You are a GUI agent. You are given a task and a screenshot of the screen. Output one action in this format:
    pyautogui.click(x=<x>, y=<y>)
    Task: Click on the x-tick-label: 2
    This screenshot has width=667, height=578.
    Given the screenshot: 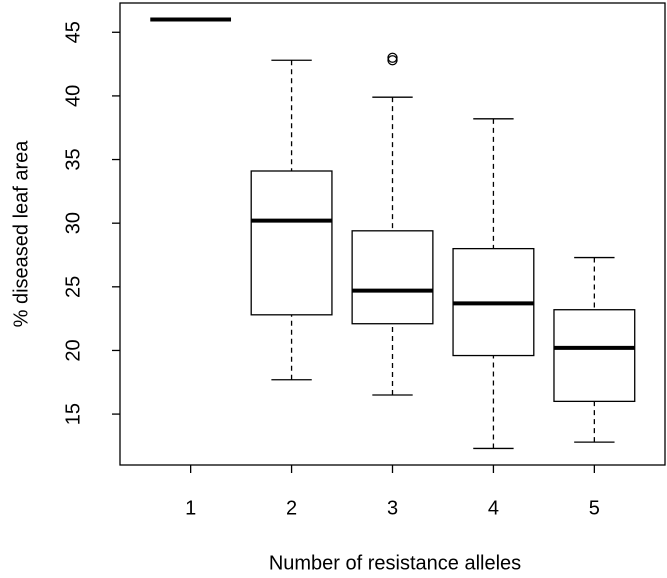 What is the action you would take?
    pyautogui.click(x=291, y=508)
    